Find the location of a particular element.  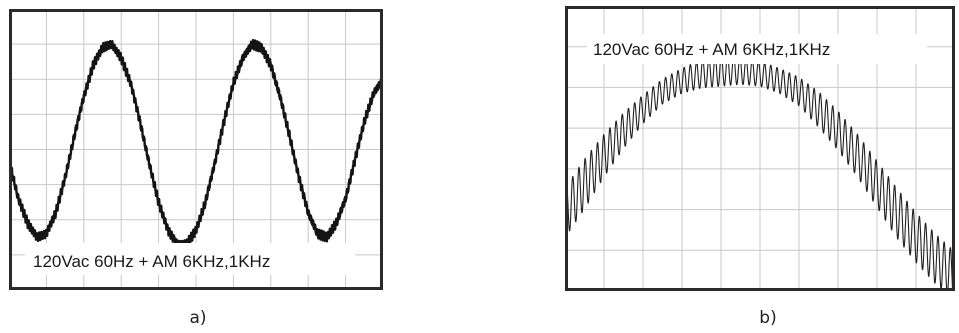

annotation-bg-a is located at coordinates (190, 259).